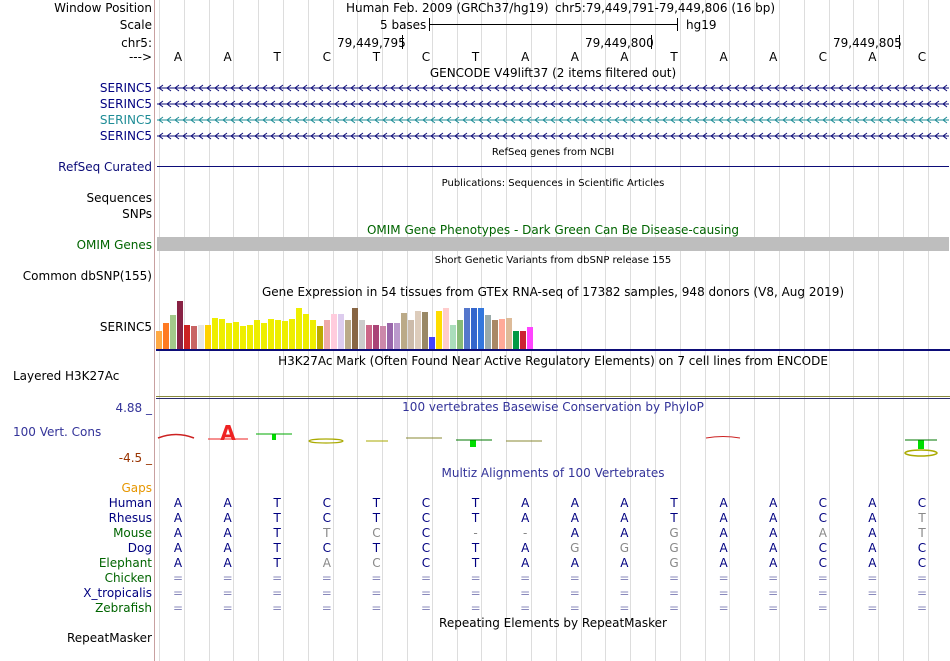  What do you see at coordinates (553, 152) in the screenshot?
I see `refseq-title: RefSeq genes from NCBI` at bounding box center [553, 152].